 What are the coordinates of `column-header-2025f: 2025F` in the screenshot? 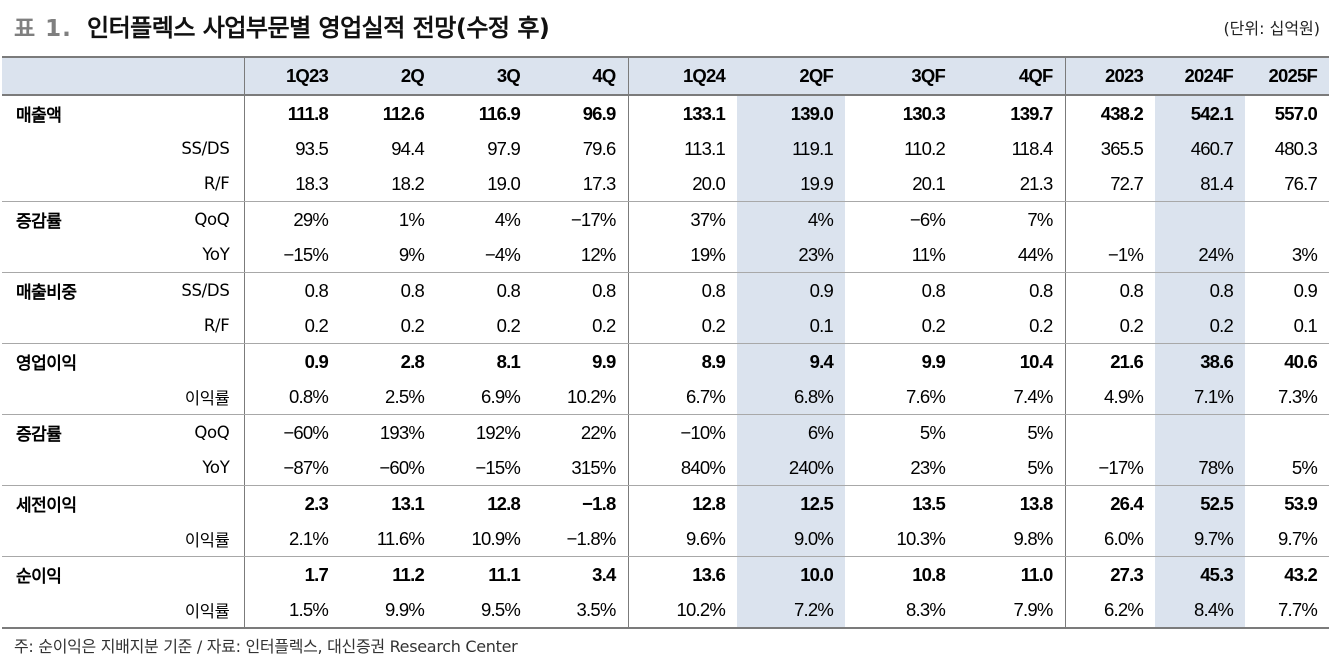 It's located at (1287, 76).